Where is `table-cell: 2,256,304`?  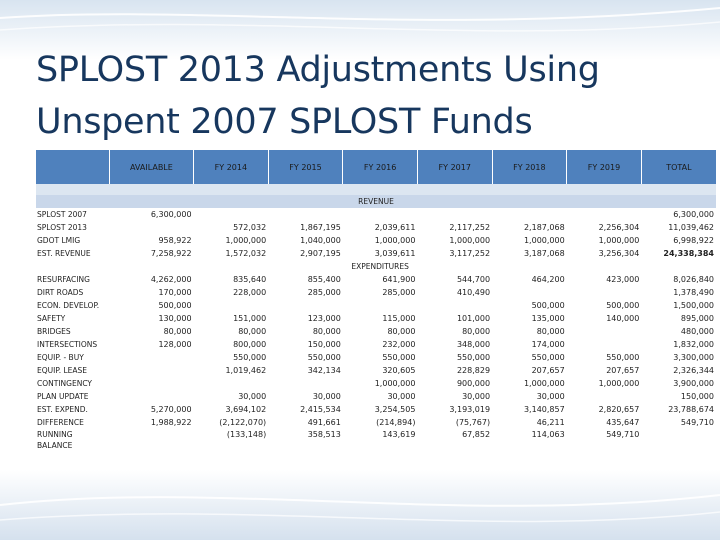
table-cell: 2,256,304 is located at coordinates (619, 227).